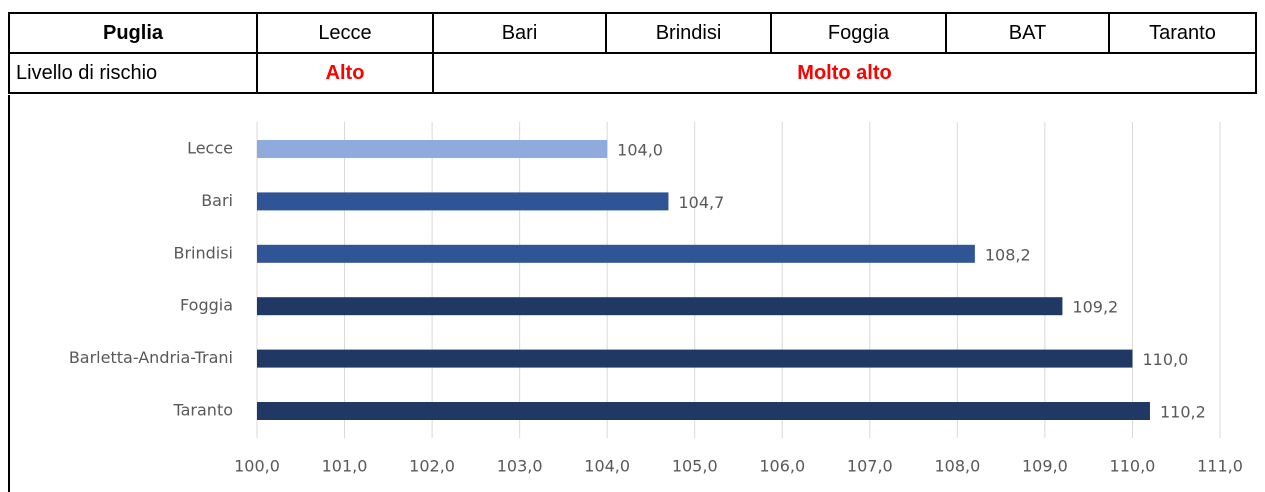 The height and width of the screenshot is (492, 1265). Describe the element at coordinates (695, 466) in the screenshot. I see `x-tick-label: 105,0` at that location.